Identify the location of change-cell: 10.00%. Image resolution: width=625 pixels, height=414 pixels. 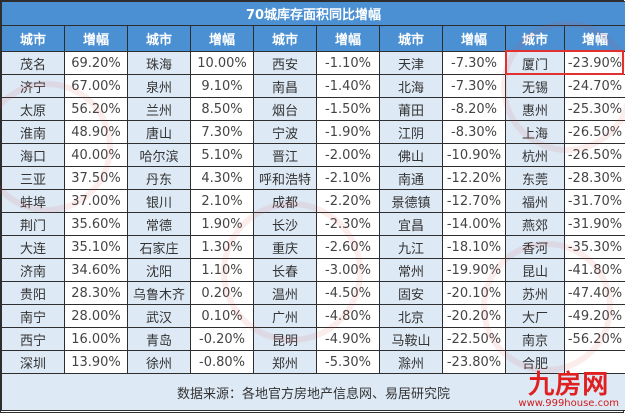
(222, 63).